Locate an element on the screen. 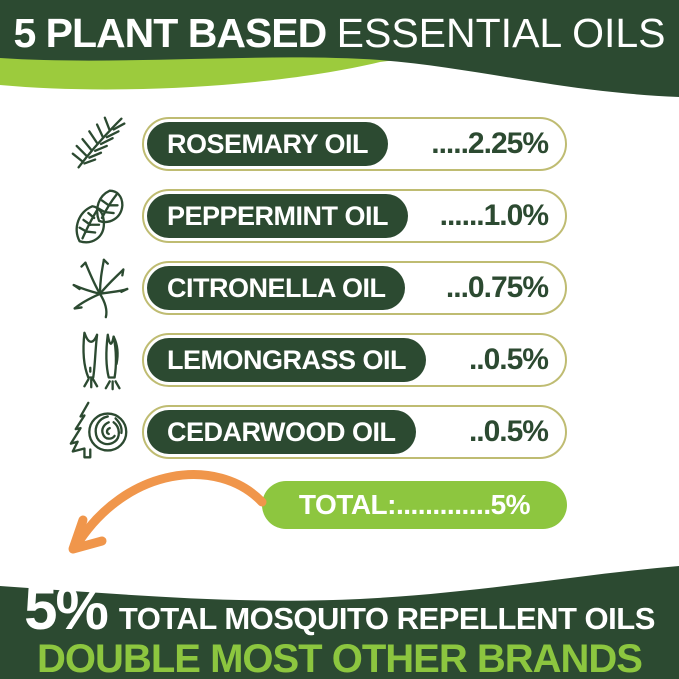 This screenshot has height=679, width=679. oil-row-peppermint: PEPPERMINT OIL ......1.0% is located at coordinates (312, 216).